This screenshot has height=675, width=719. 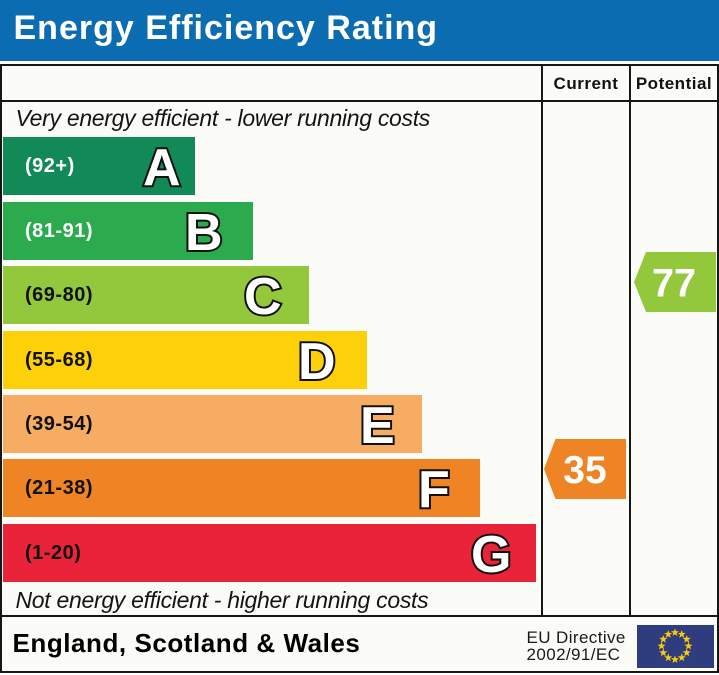 What do you see at coordinates (204, 233) in the screenshot?
I see `svg-text: B` at bounding box center [204, 233].